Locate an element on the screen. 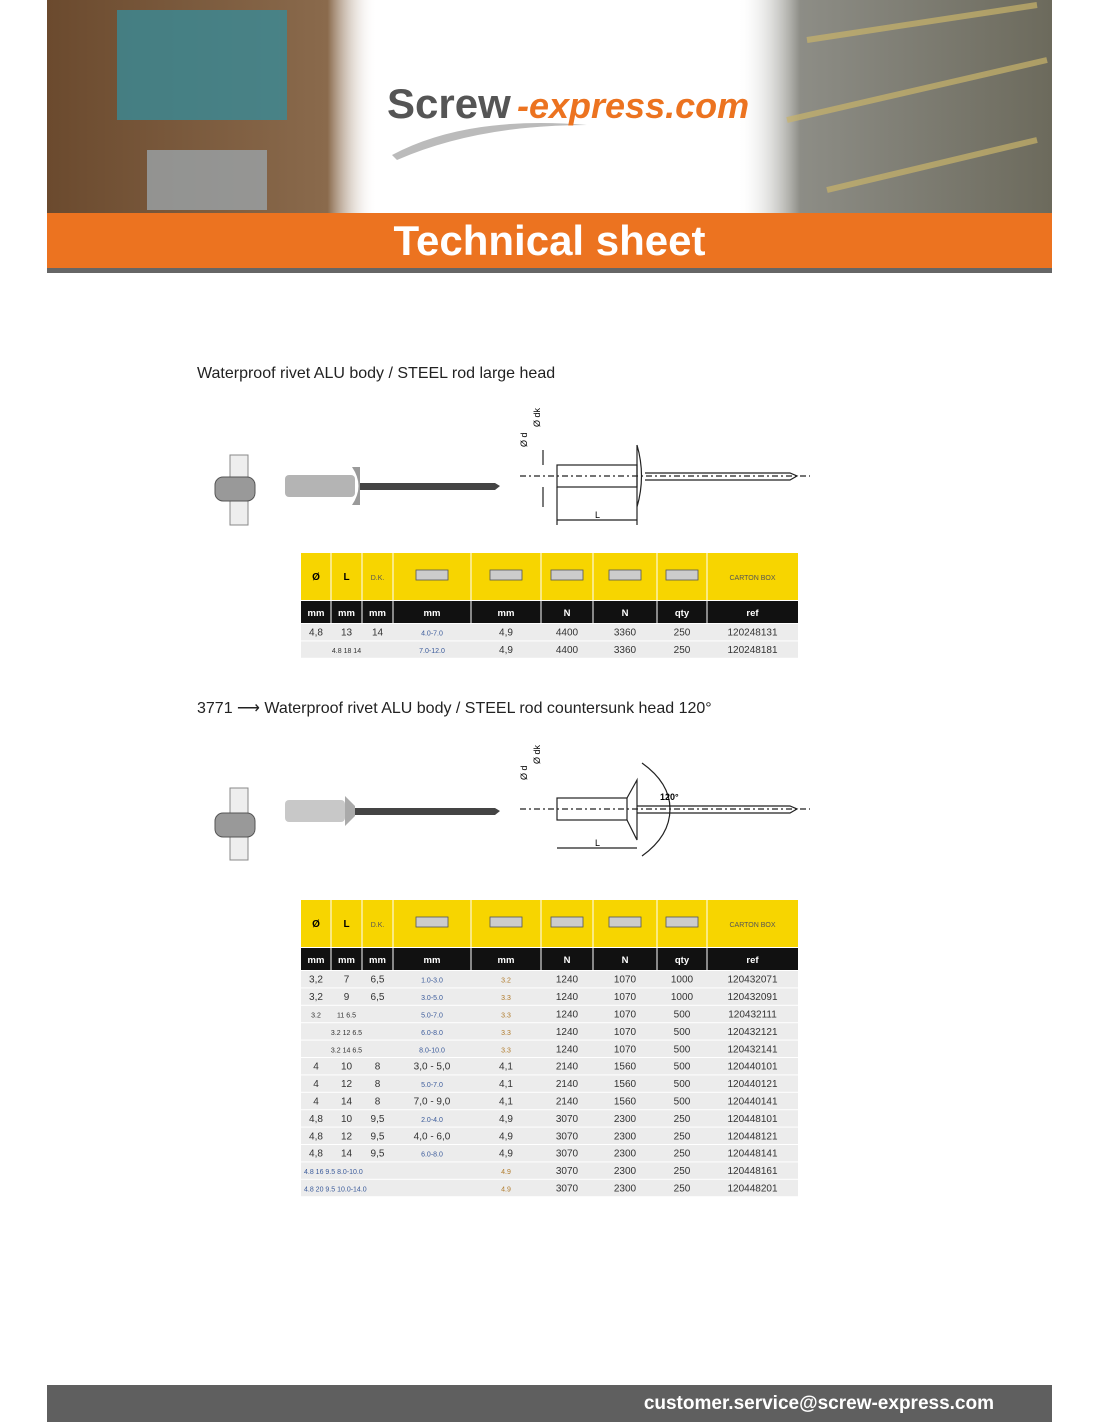 This screenshot has width=1100, height=1422. banner-rule is located at coordinates (549, 270).